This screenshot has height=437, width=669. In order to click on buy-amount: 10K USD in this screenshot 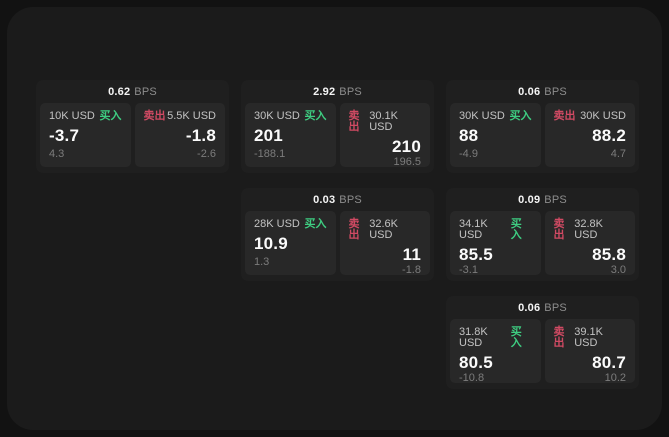, I will do `click(72, 116)`.